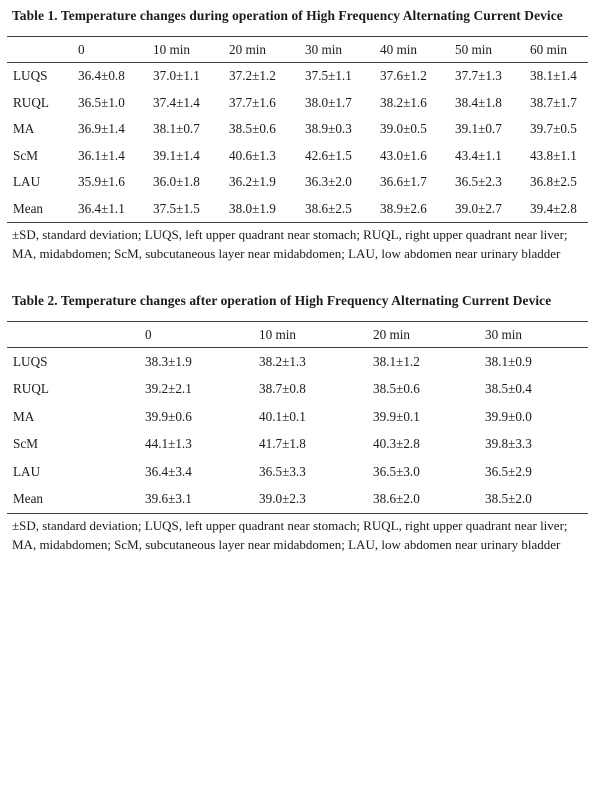 This screenshot has width=600, height=799. What do you see at coordinates (252, 129) in the screenshot?
I see `temperature-cell: 38.5±0.6` at bounding box center [252, 129].